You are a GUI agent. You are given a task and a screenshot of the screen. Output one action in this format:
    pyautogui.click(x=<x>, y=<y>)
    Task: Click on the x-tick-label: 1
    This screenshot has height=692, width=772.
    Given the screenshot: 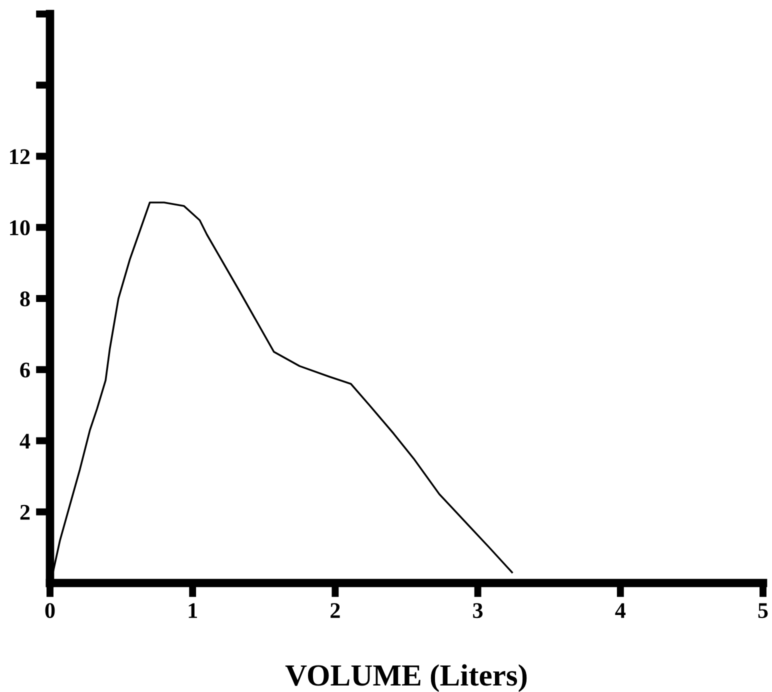 What is the action you would take?
    pyautogui.click(x=193, y=610)
    